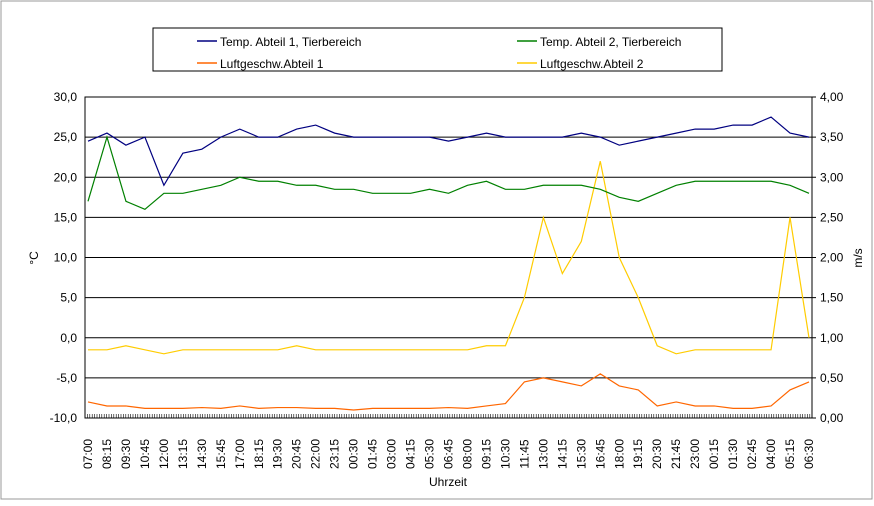 The height and width of the screenshot is (506, 874). What do you see at coordinates (66, 177) in the screenshot?
I see `y-tick-label: 20,0` at bounding box center [66, 177].